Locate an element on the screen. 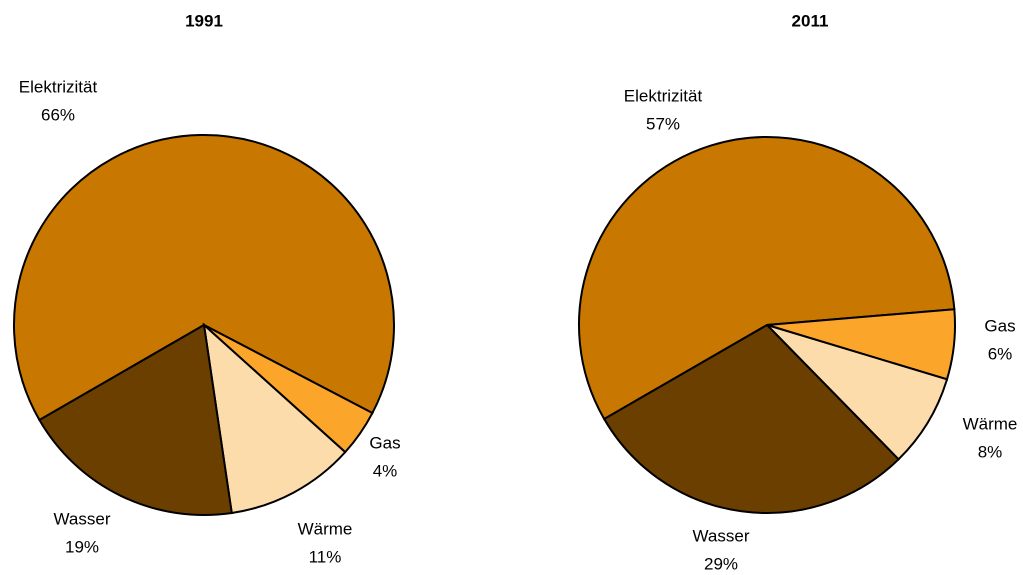  value-label: 57% is located at coordinates (663, 123).